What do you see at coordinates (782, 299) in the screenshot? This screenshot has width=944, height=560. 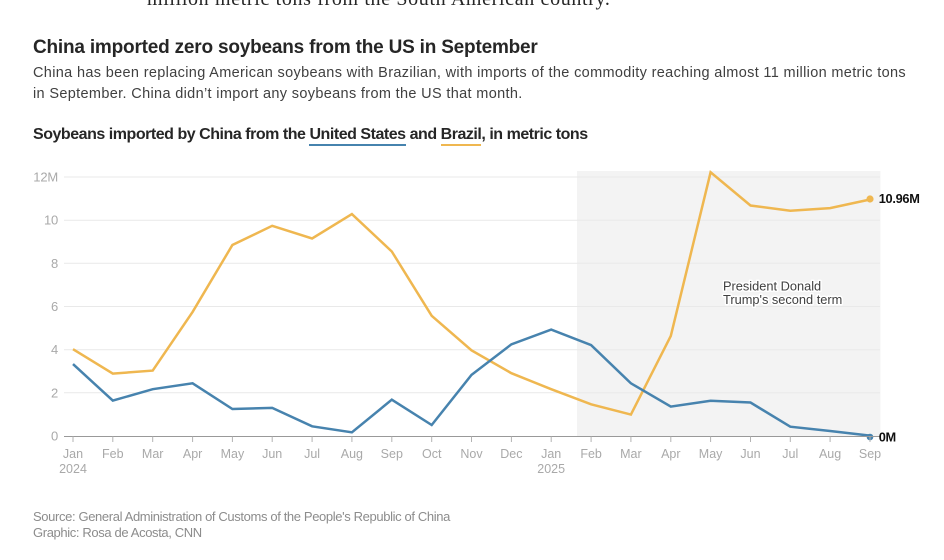 I see `svg-text: Trump's second term` at bounding box center [782, 299].